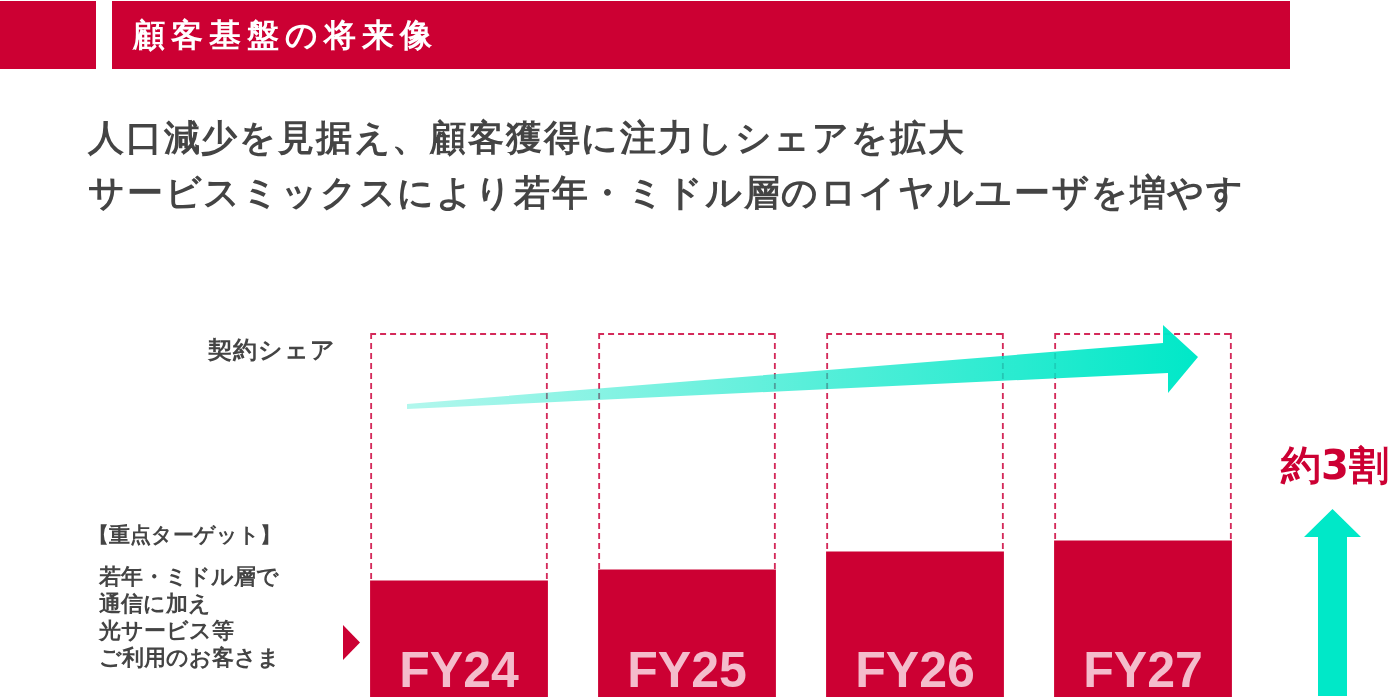 Image resolution: width=1393 pixels, height=698 pixels. Describe the element at coordinates (189, 657) in the screenshot. I see `text: ご利用のお客さま` at that location.